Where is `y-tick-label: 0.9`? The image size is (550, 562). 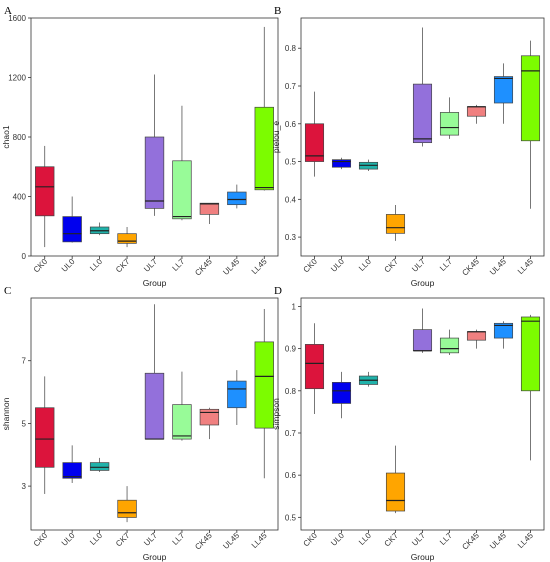 y-tick-label: 0.9 is located at coordinates (291, 349).